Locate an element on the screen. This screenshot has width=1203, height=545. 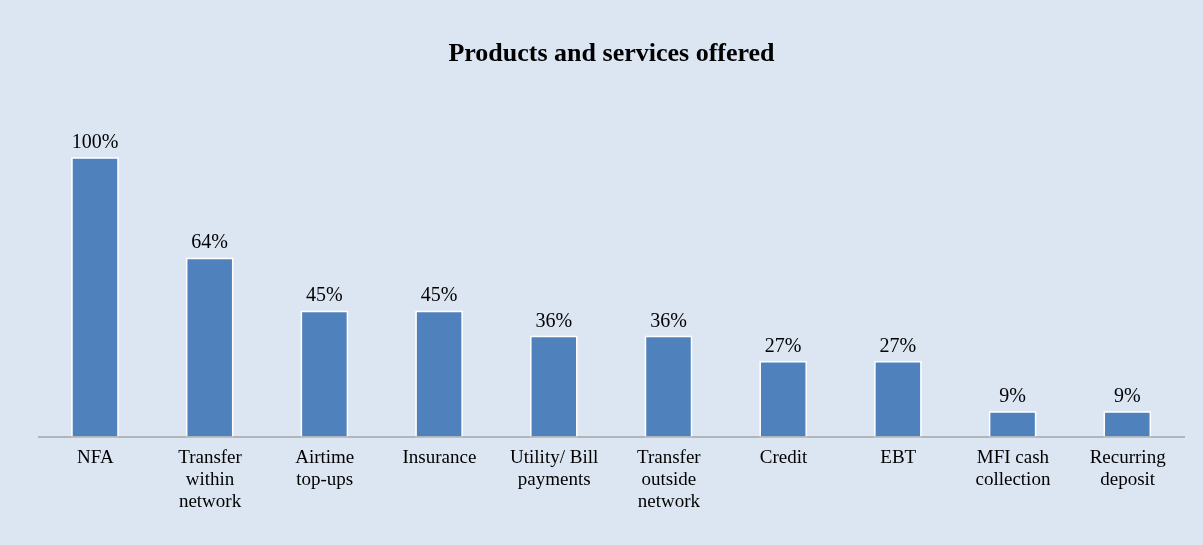
x-tick-label: Airtime top-ups is located at coordinates (325, 467).